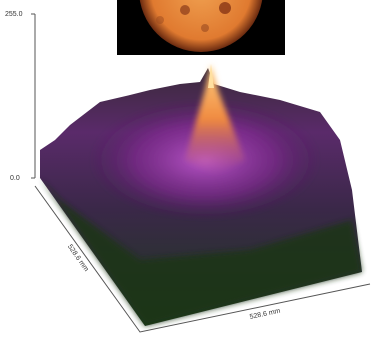 The height and width of the screenshot is (339, 376). Describe the element at coordinates (15, 178) in the screenshot. I see `z-tick-label: 0.0` at that location.